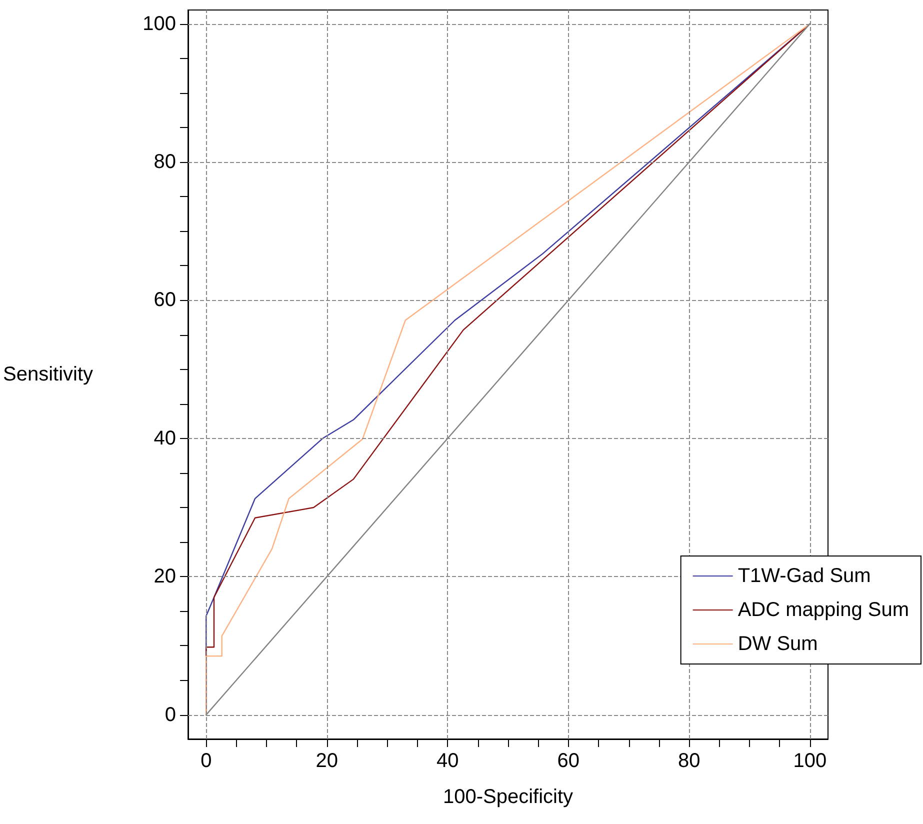 The height and width of the screenshot is (824, 923). Describe the element at coordinates (568, 761) in the screenshot. I see `x-tick-label: 60` at that location.